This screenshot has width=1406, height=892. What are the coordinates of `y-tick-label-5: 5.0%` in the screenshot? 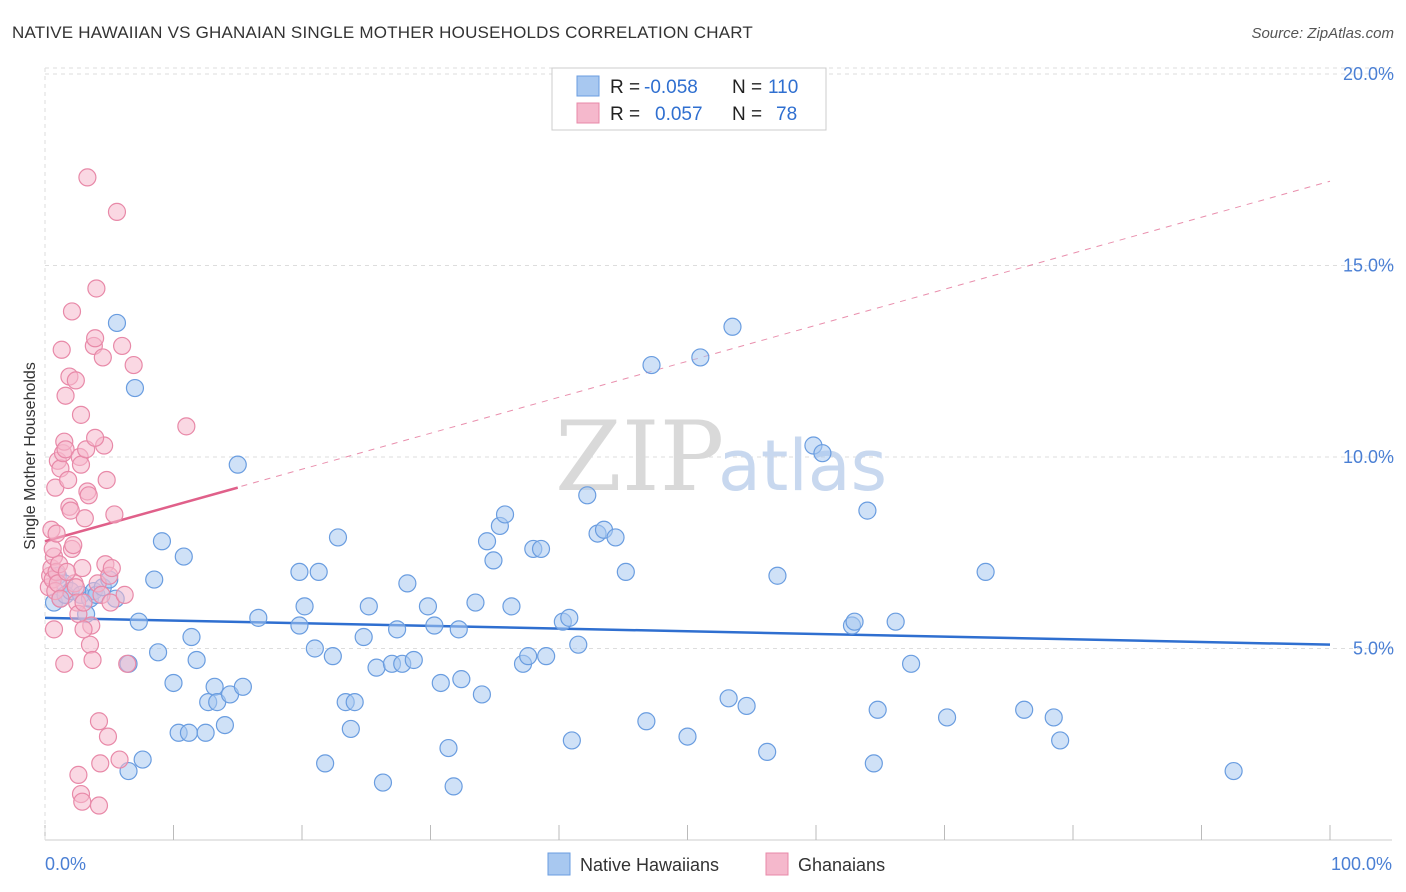 It's located at (1373, 649).